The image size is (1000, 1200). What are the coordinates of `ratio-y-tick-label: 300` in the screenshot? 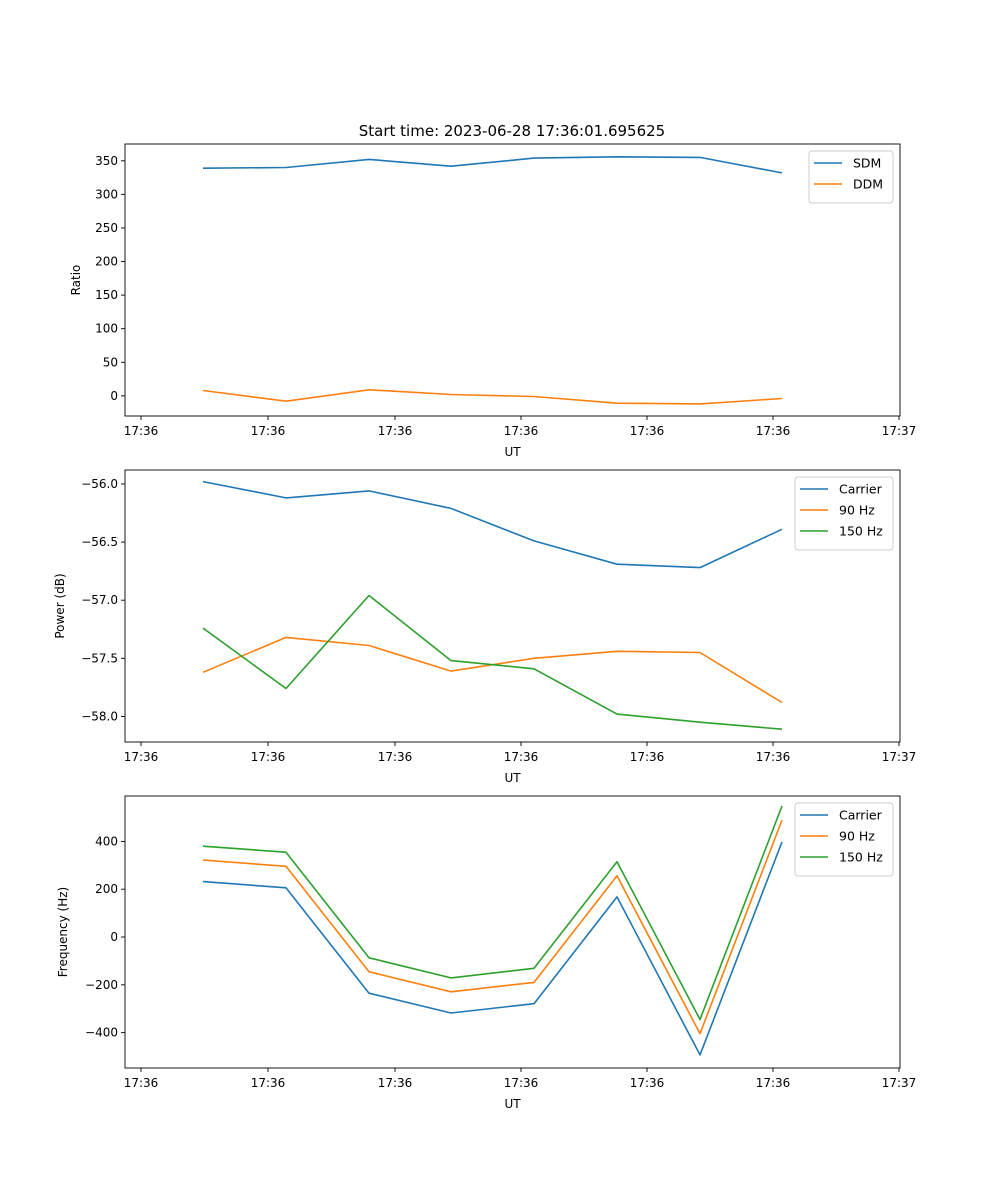 It's located at (106, 194).